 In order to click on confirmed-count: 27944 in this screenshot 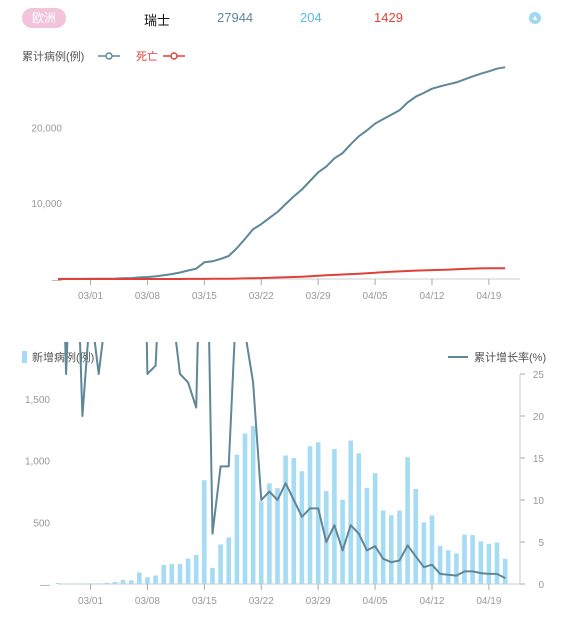, I will do `click(235, 17)`.